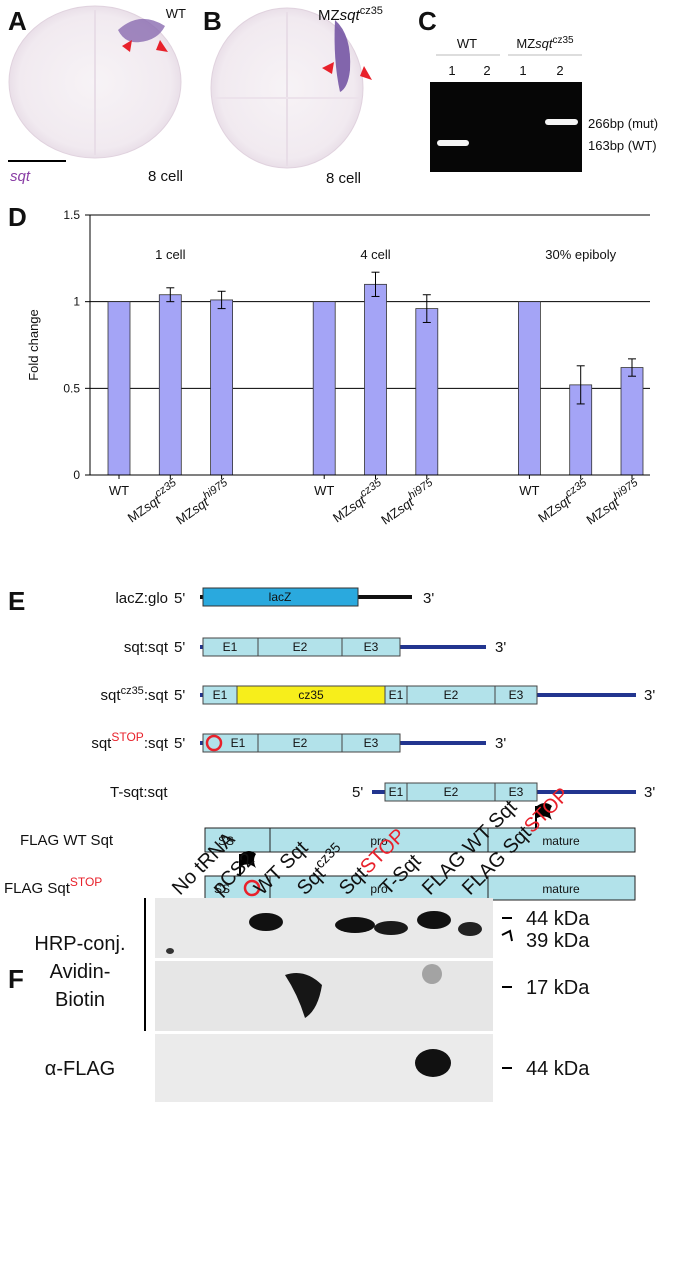 The width and height of the screenshot is (676, 1280). What do you see at coordinates (80, 1069) in the screenshot?
I see `detection-label: α-FLAG` at bounding box center [80, 1069].